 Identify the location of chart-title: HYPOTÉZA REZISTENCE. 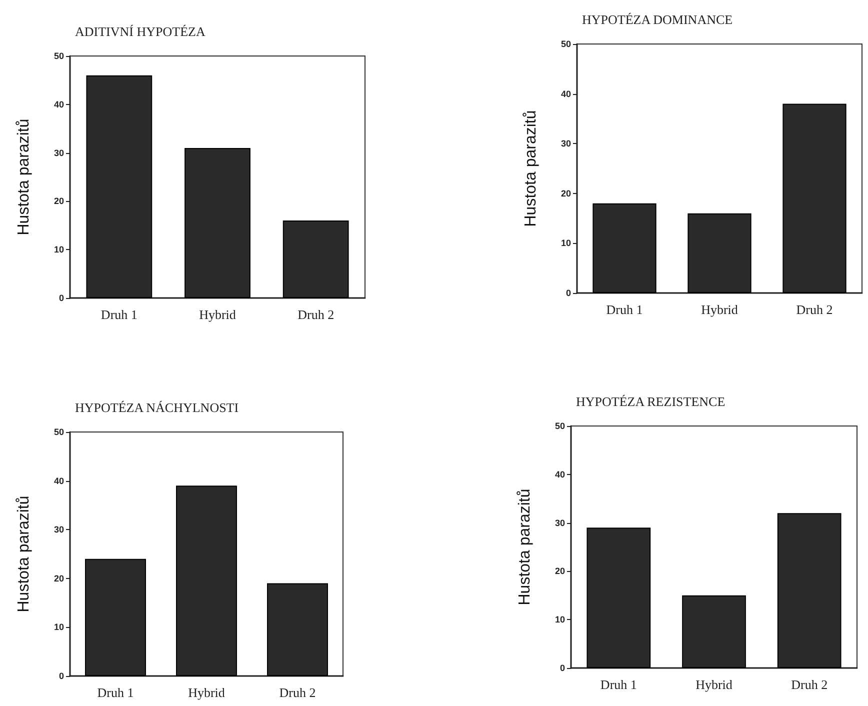
(651, 401).